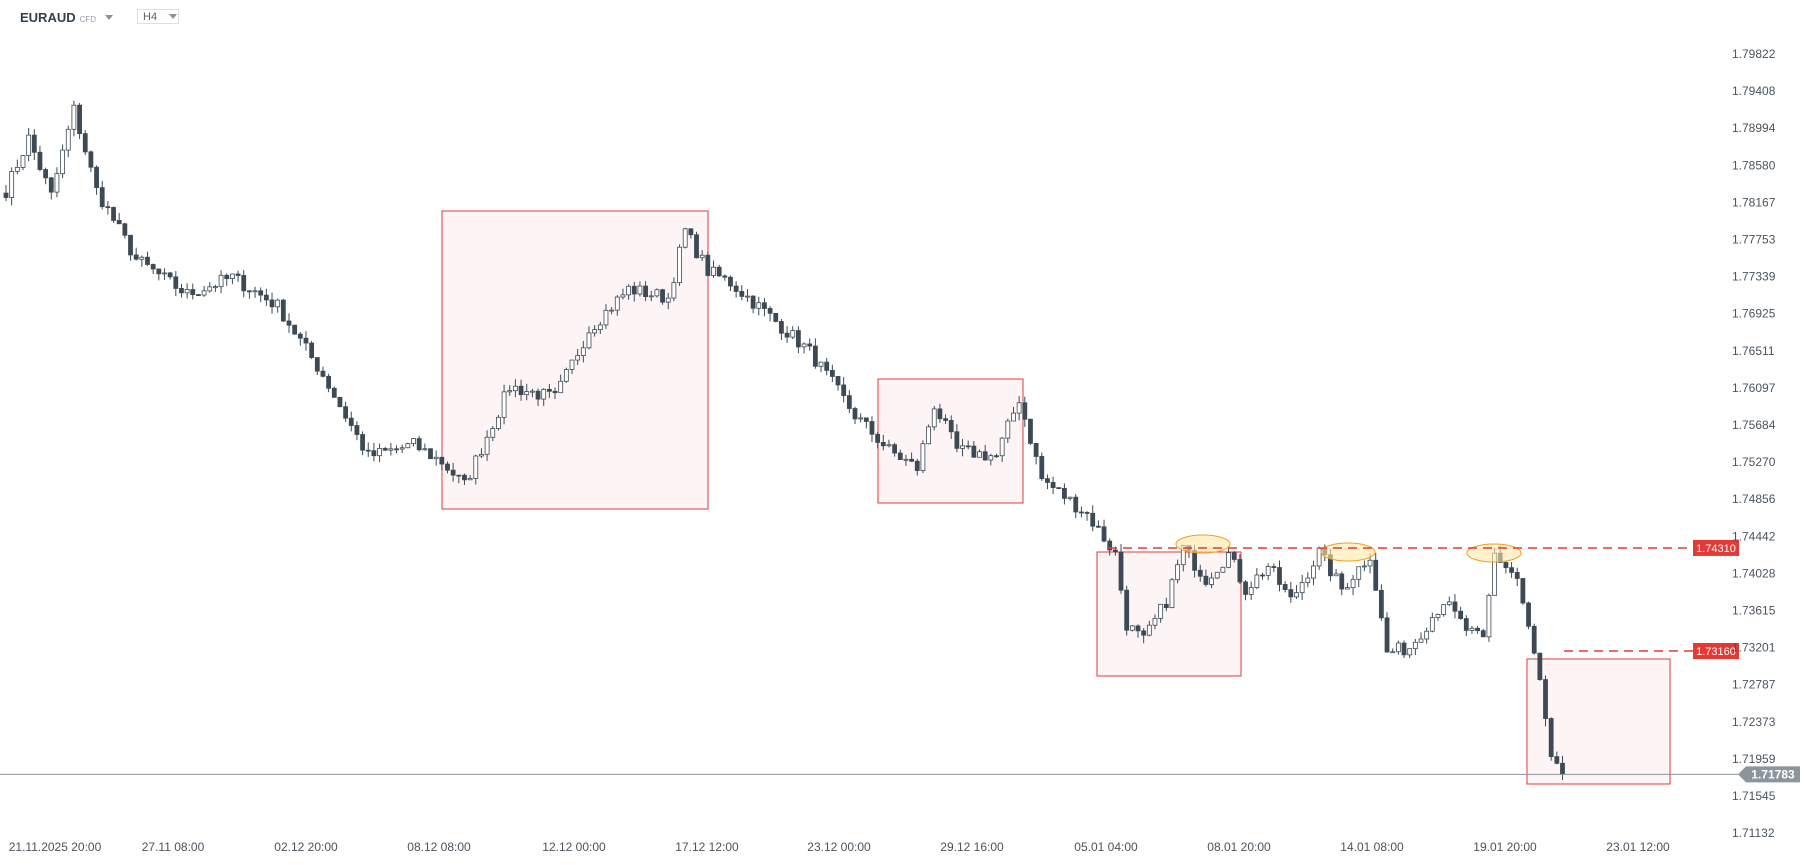  What do you see at coordinates (839, 847) in the screenshot?
I see `time-axis-label: 23.12 00:00` at bounding box center [839, 847].